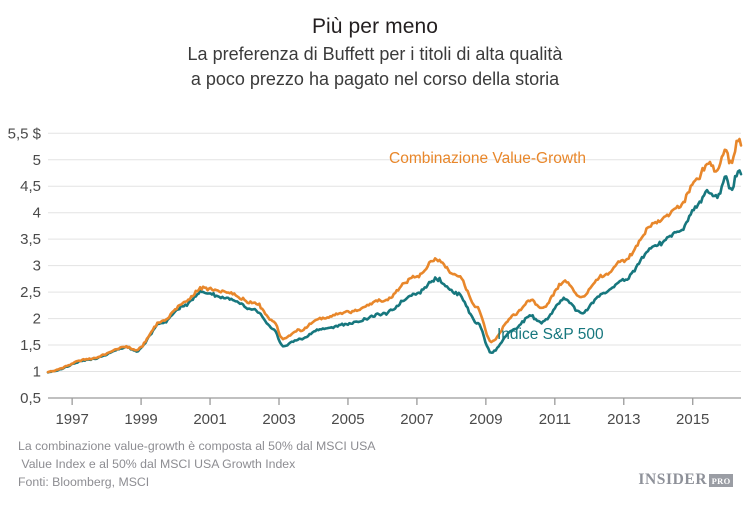 This screenshot has width=750, height=505. I want to click on x-tick-label: 2013, so click(623, 419).